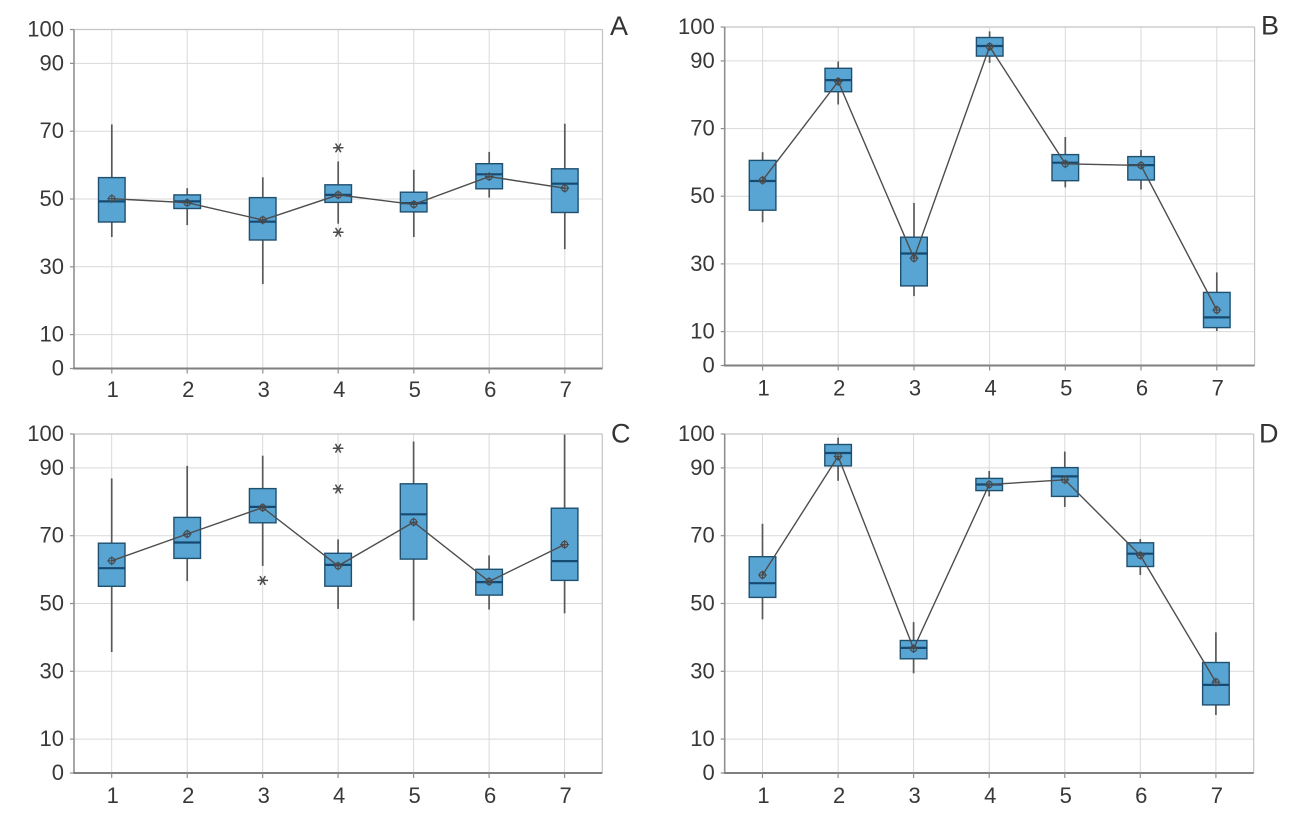 Image resolution: width=1300 pixels, height=827 pixels. What do you see at coordinates (621, 434) in the screenshot?
I see `svg-text: C` at bounding box center [621, 434].